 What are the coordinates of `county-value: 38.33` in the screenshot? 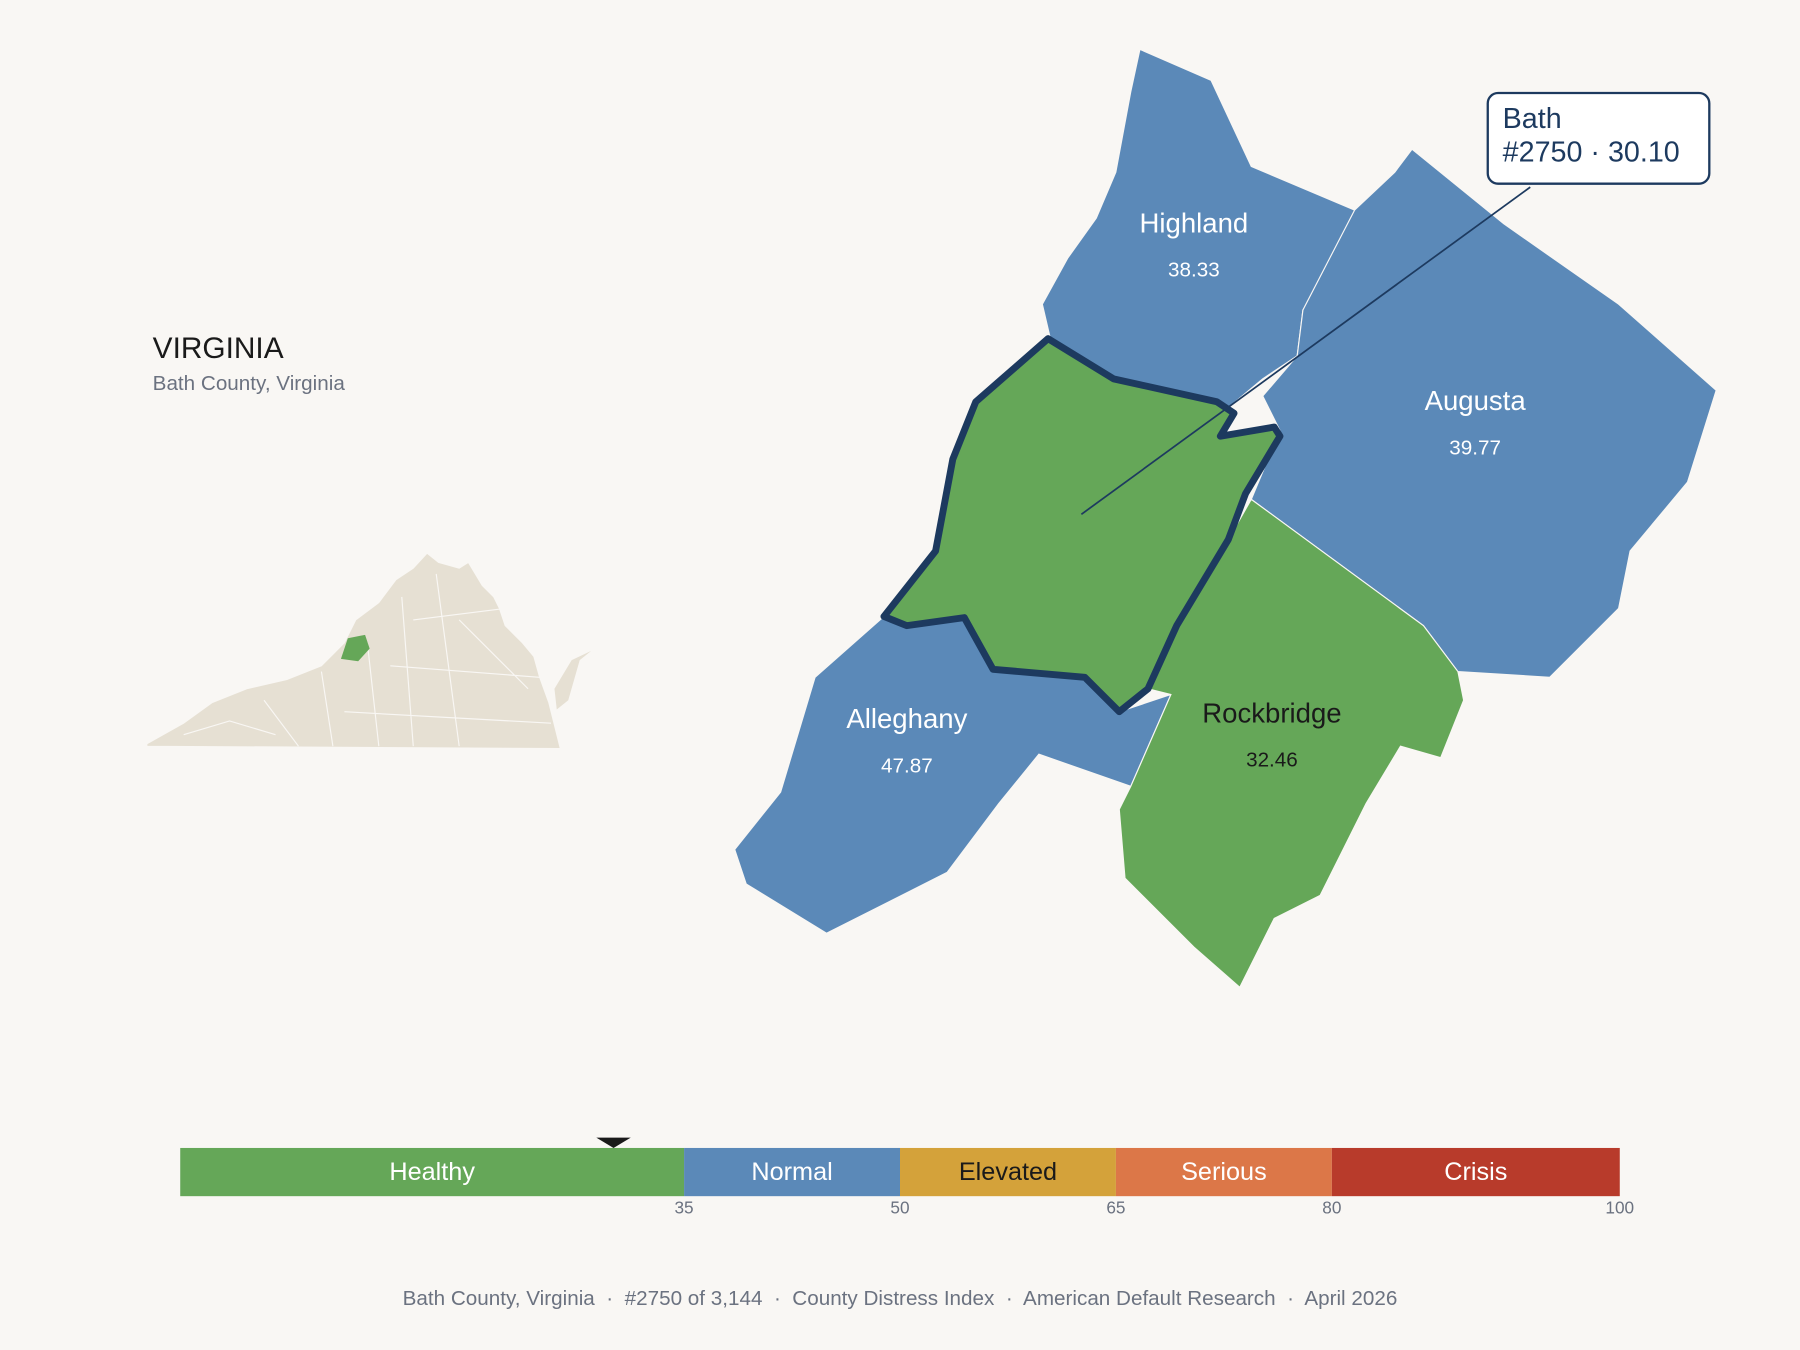 It's located at (1194, 269).